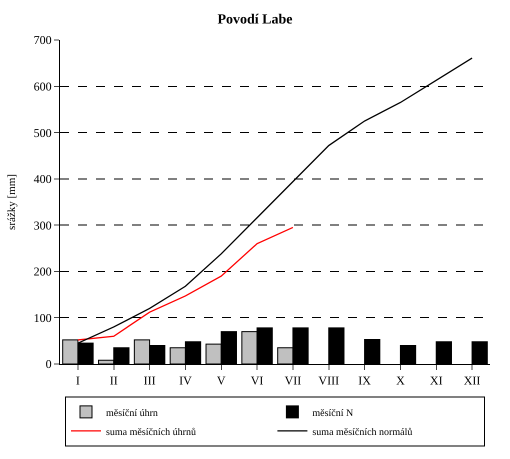  I want to click on legend-label: suma měsíčních úhrnů, so click(151, 432).